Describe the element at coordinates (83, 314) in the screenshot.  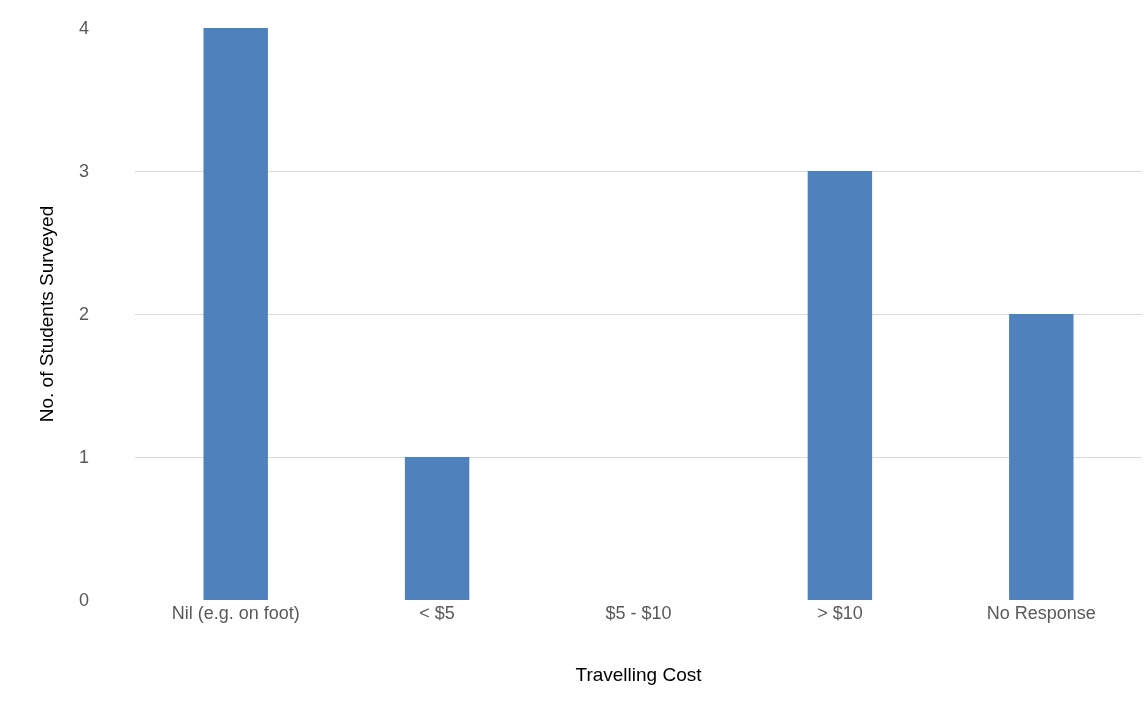
I see `y-tick-label: 2` at that location.